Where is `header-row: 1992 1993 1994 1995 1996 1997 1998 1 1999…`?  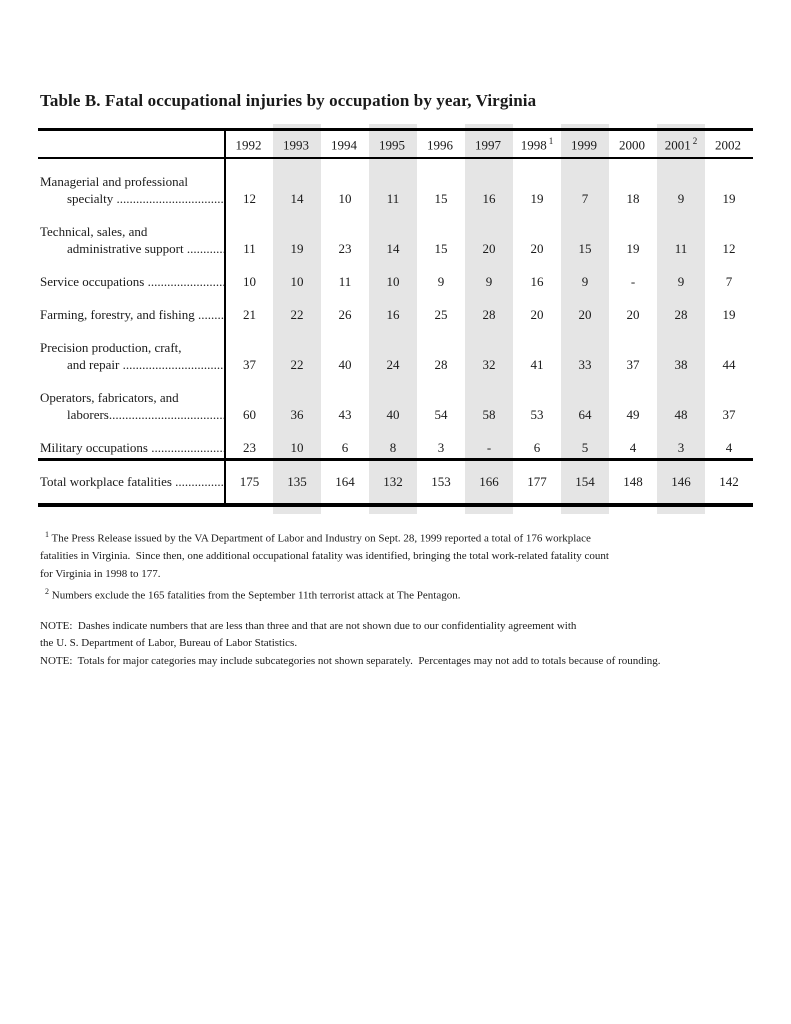 header-row: 1992 1993 1994 1995 1996 1997 1998 1 1999… is located at coordinates (395, 144).